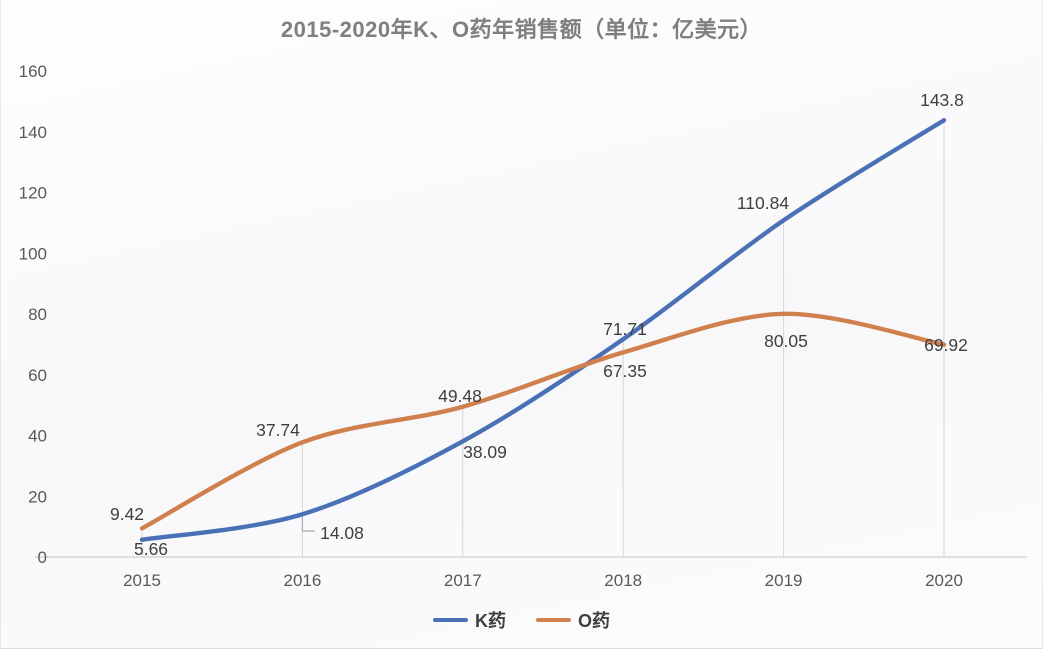 Image resolution: width=1043 pixels, height=649 pixels. I want to click on data-label-O药-2015: 9.42, so click(127, 514).